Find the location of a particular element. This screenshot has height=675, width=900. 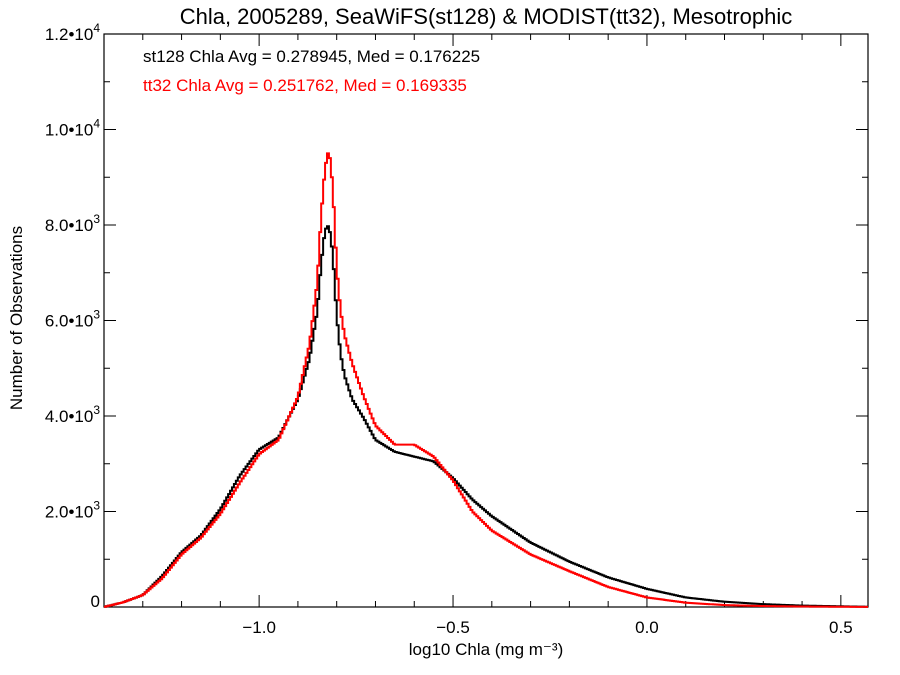

x-tick-label: −0.5 is located at coordinates (453, 627).